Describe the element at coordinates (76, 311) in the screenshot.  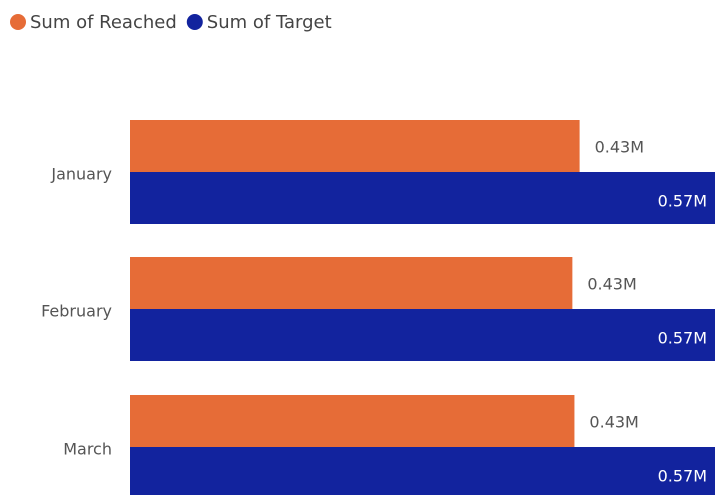
I see `y-tick-label: February` at that location.